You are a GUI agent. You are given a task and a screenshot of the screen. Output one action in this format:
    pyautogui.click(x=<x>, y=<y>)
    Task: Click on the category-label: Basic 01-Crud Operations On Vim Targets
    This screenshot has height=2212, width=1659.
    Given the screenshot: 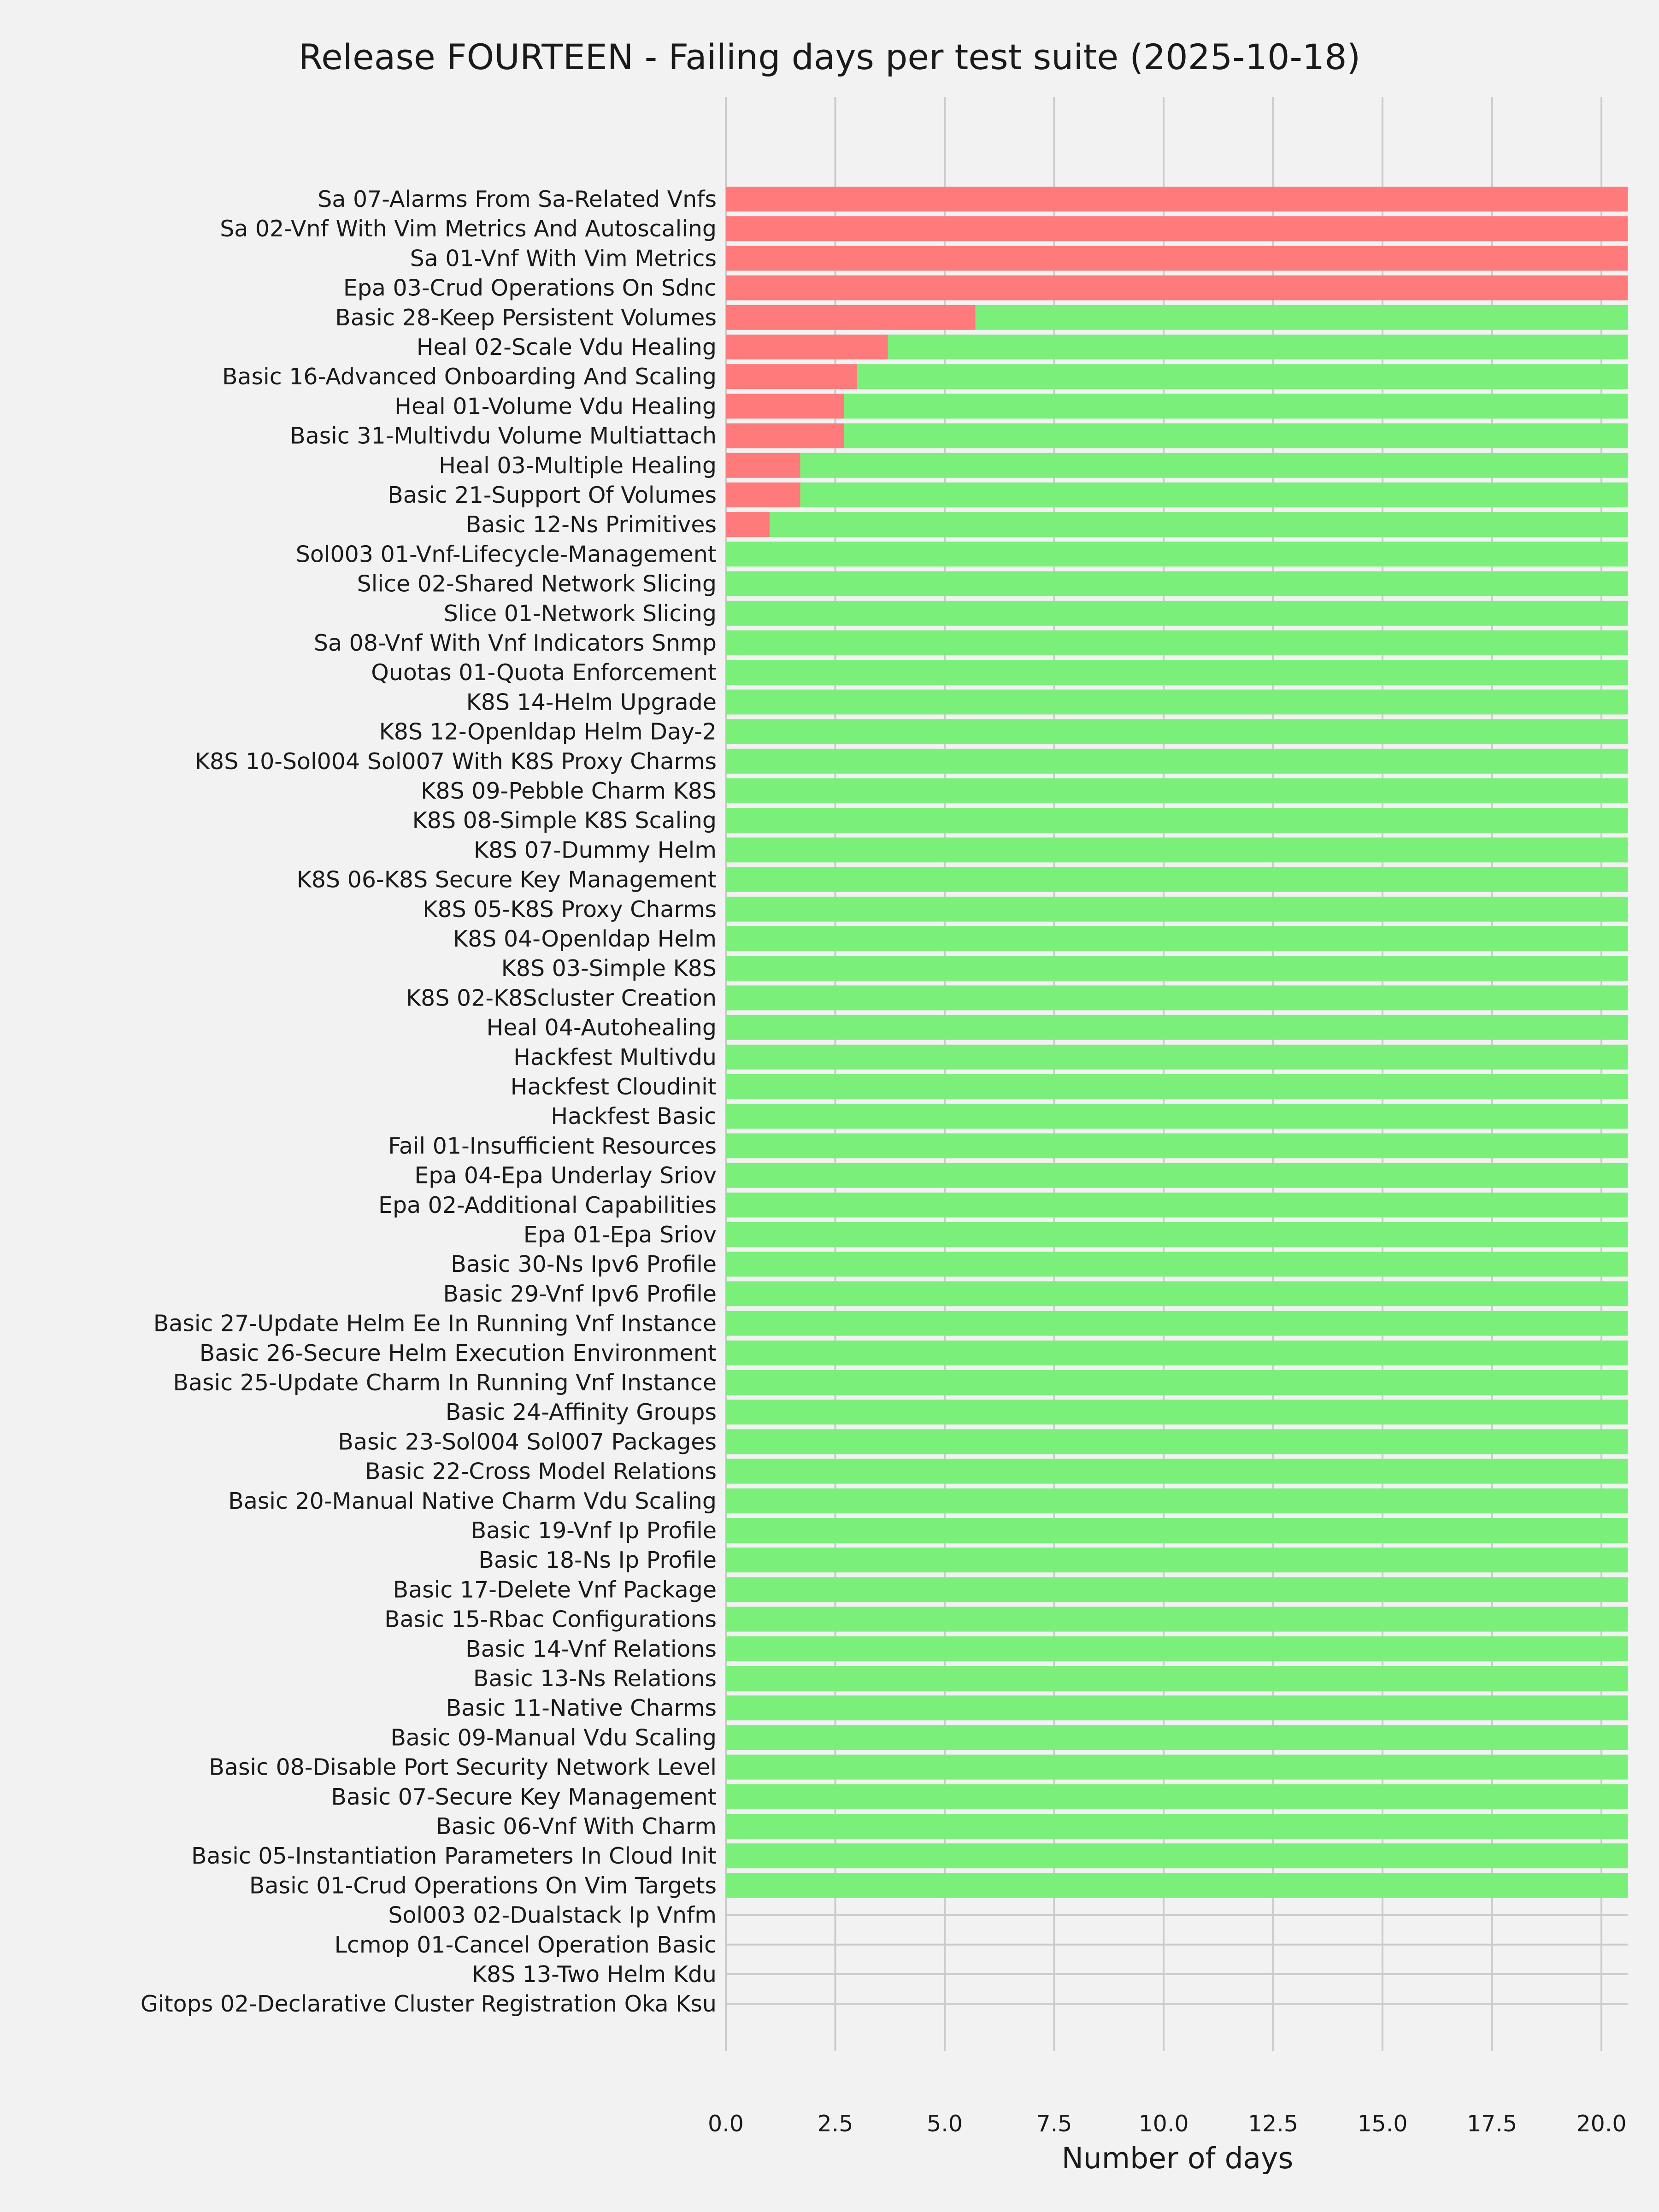 What is the action you would take?
    pyautogui.click(x=483, y=1885)
    